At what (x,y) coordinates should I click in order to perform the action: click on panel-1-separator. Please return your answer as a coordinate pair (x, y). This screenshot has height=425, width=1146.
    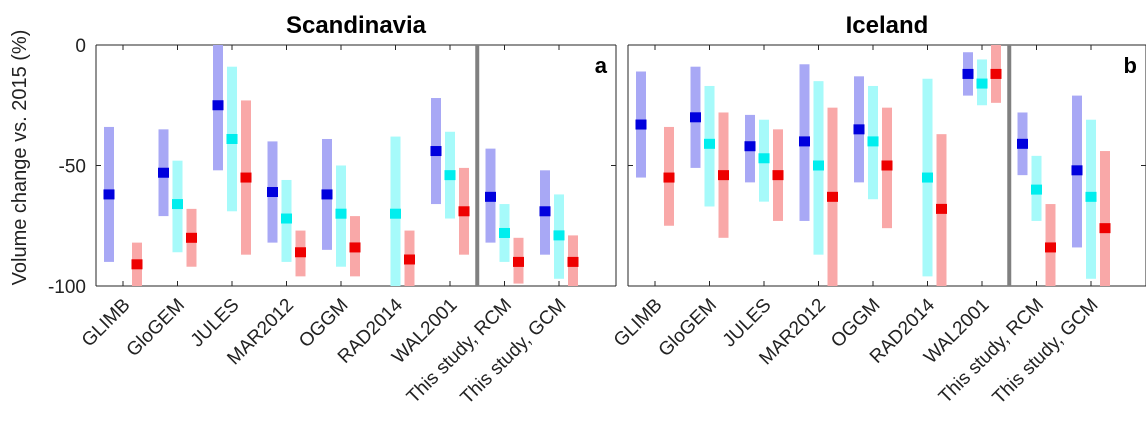
    Looking at the image, I should click on (477, 165).